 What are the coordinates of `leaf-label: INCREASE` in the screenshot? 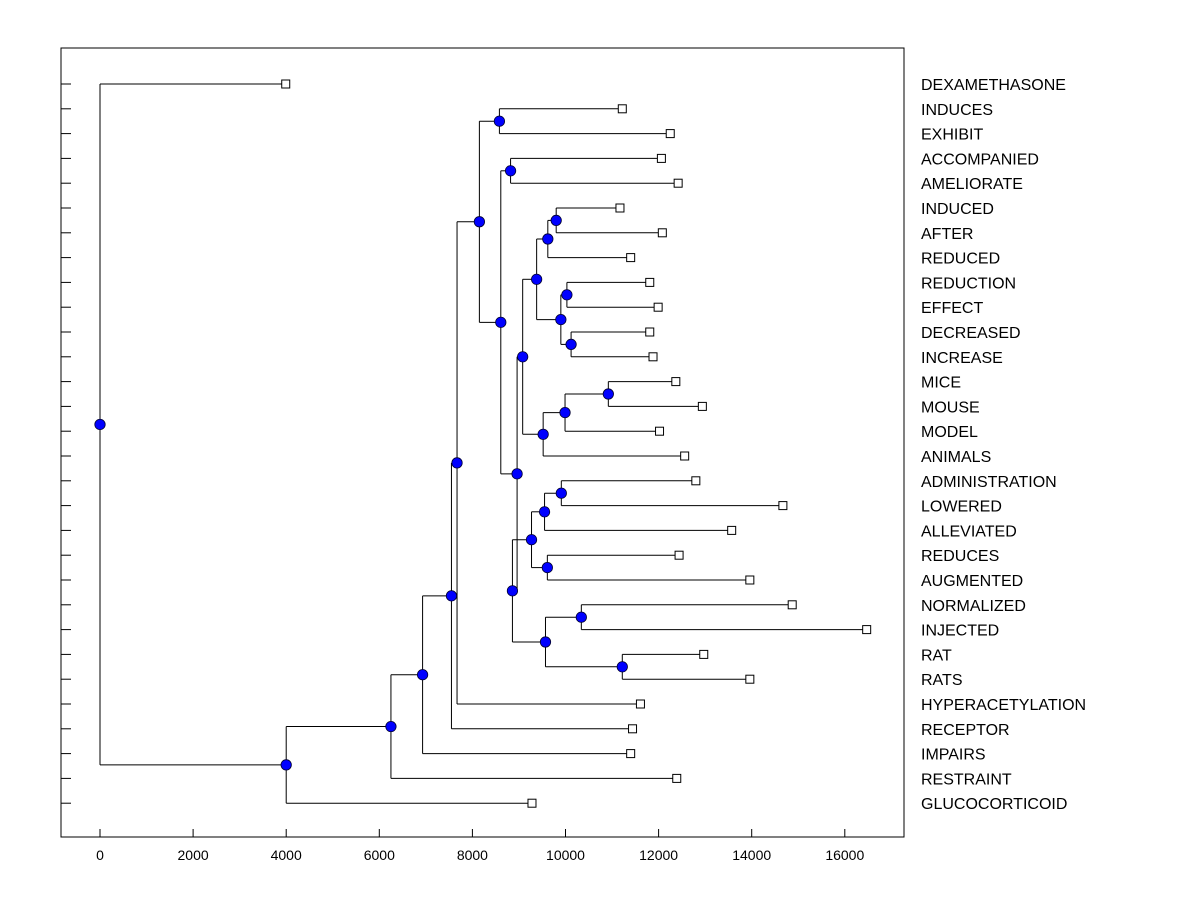 It's located at (962, 358).